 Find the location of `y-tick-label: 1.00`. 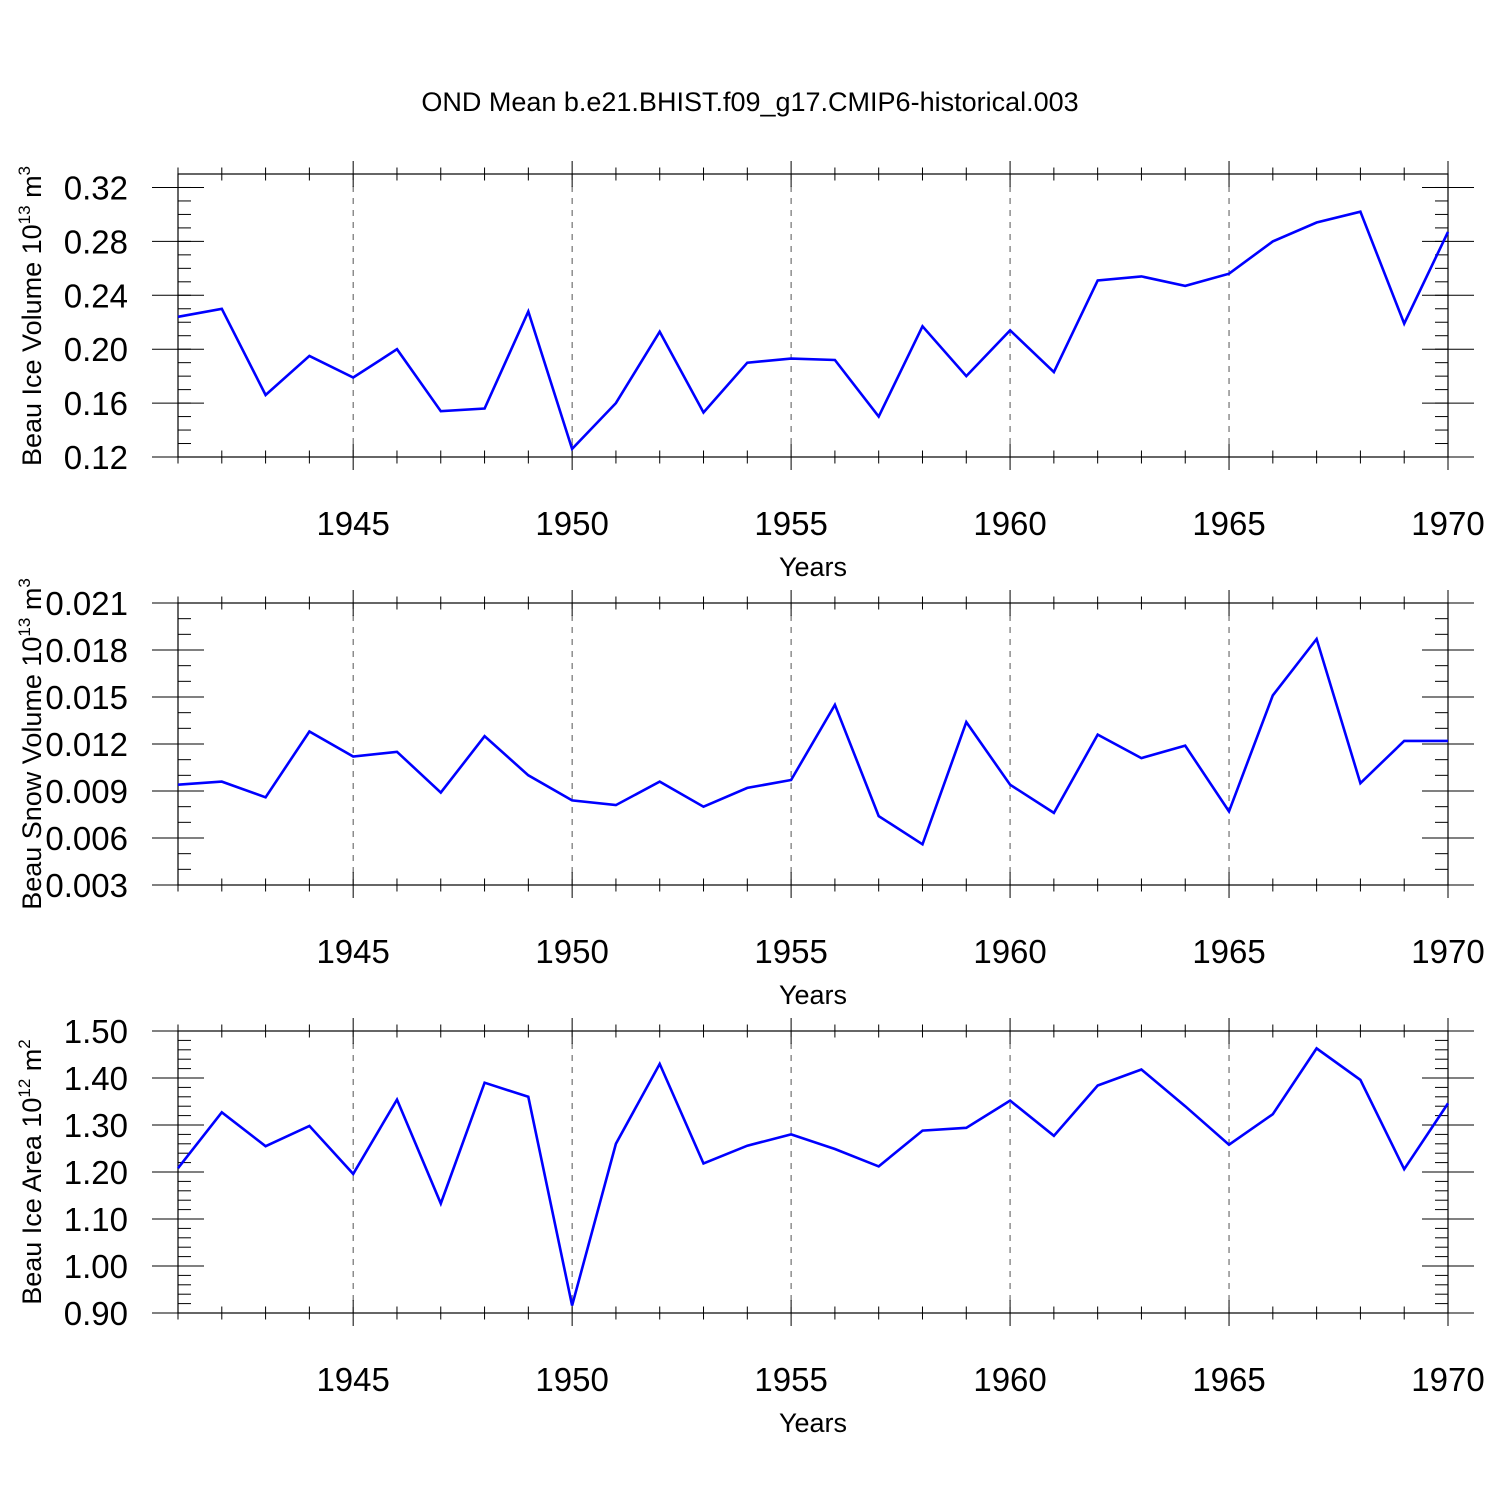

y-tick-label: 1.00 is located at coordinates (96, 1266).